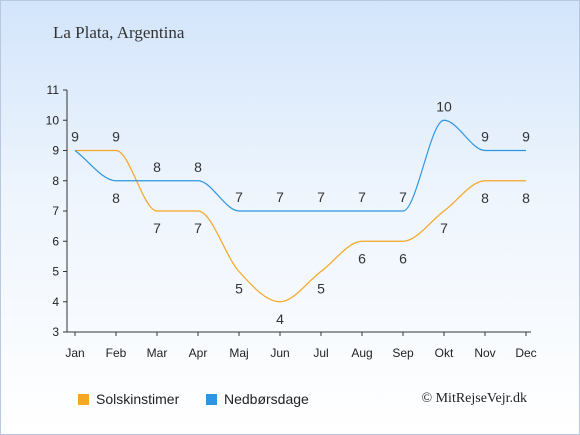 The height and width of the screenshot is (435, 580). Describe the element at coordinates (55, 241) in the screenshot. I see `y-tick-label: 6` at that location.